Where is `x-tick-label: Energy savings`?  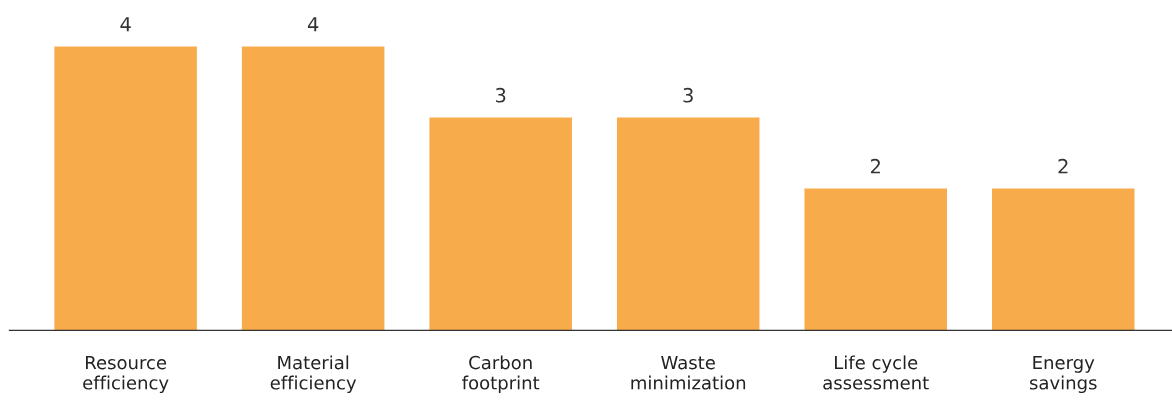 x-tick-label: Energy savings is located at coordinates (1063, 374).